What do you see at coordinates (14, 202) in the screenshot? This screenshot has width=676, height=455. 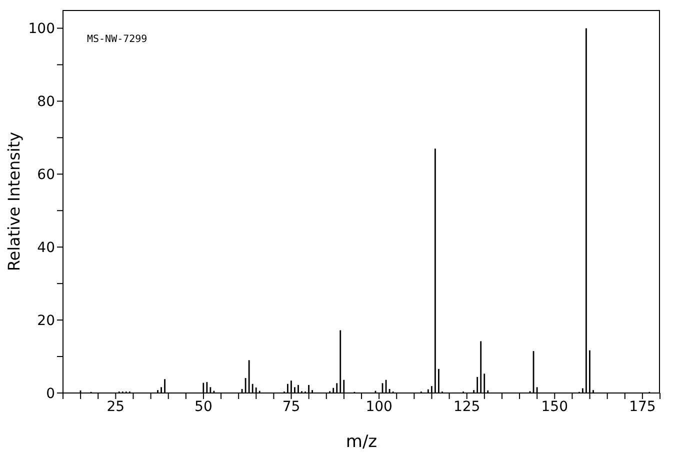 I see `y-axis-title: Relative Intensity` at bounding box center [14, 202].